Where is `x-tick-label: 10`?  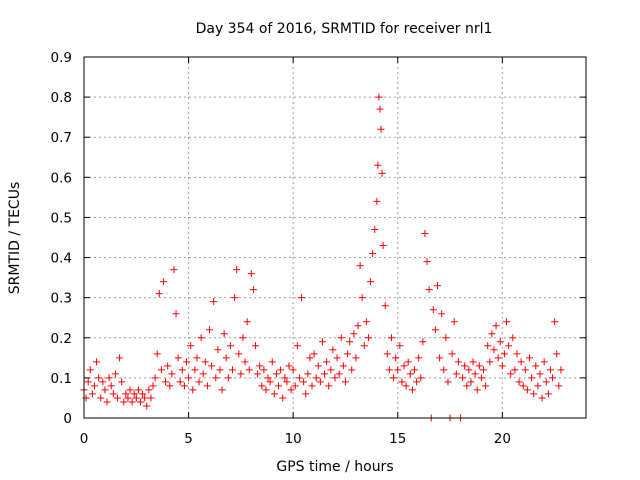 x-tick-label: 10 is located at coordinates (293, 439).